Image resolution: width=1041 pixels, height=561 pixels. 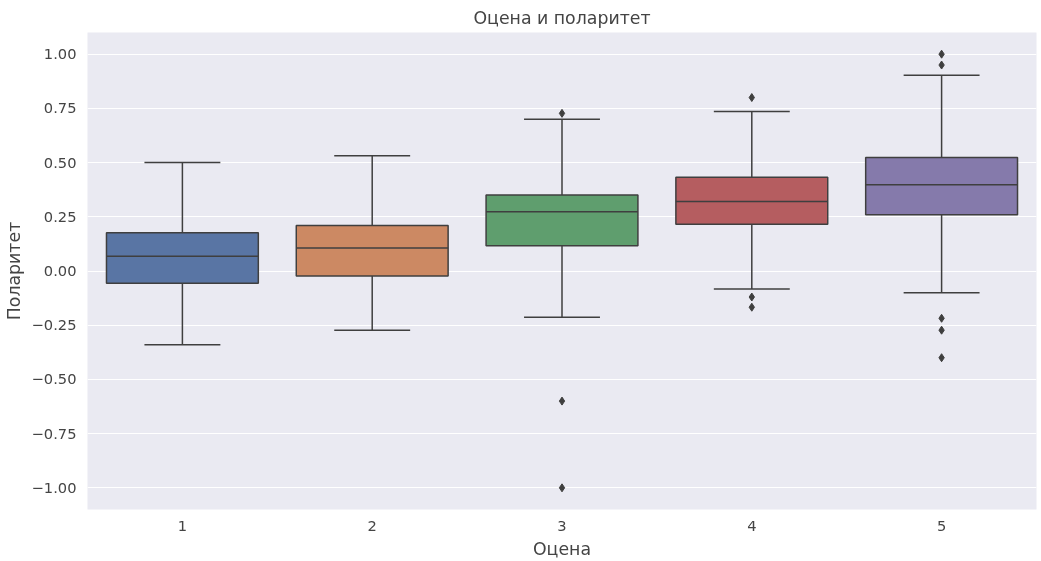 I want to click on y-tick-label: −0.50, so click(x=54, y=379).